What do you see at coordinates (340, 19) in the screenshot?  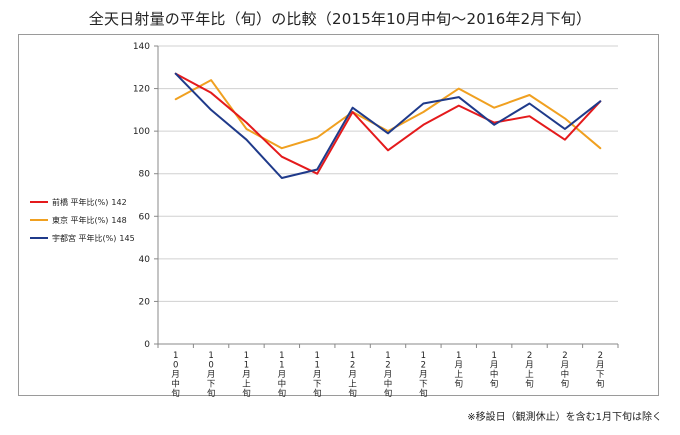 I see `chart-title: 全天日射量の平年比（旬）の比較（2015年10月中旬〜2016年2月下旬）` at bounding box center [340, 19].